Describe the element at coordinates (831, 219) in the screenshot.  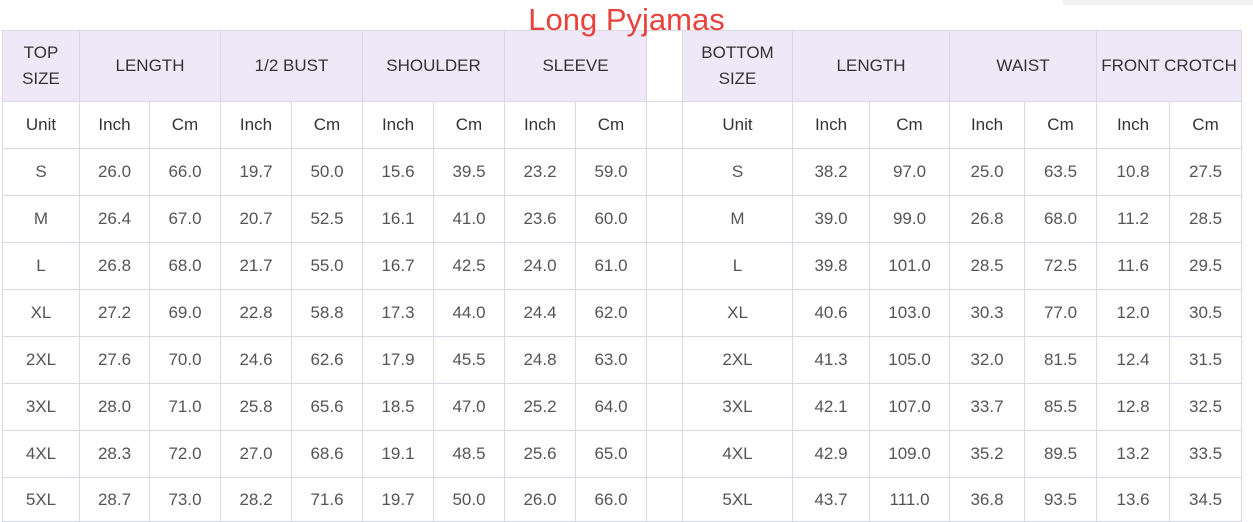
I see `bottom-value-cell: 39.0` at that location.